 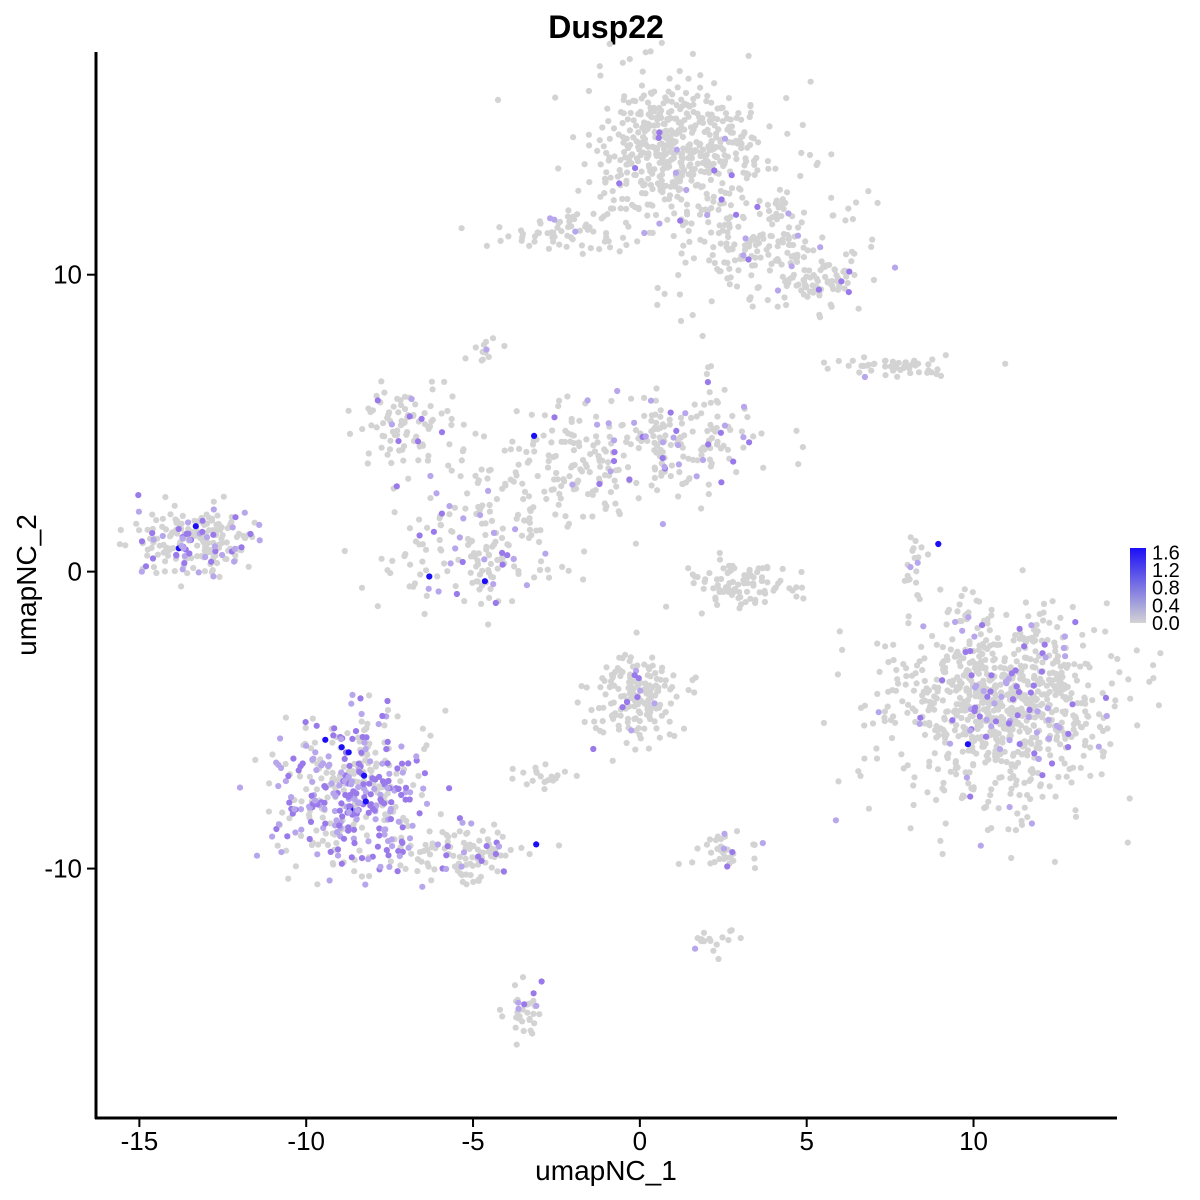 I want to click on cell-point-mid-left-arm, so click(x=399, y=450).